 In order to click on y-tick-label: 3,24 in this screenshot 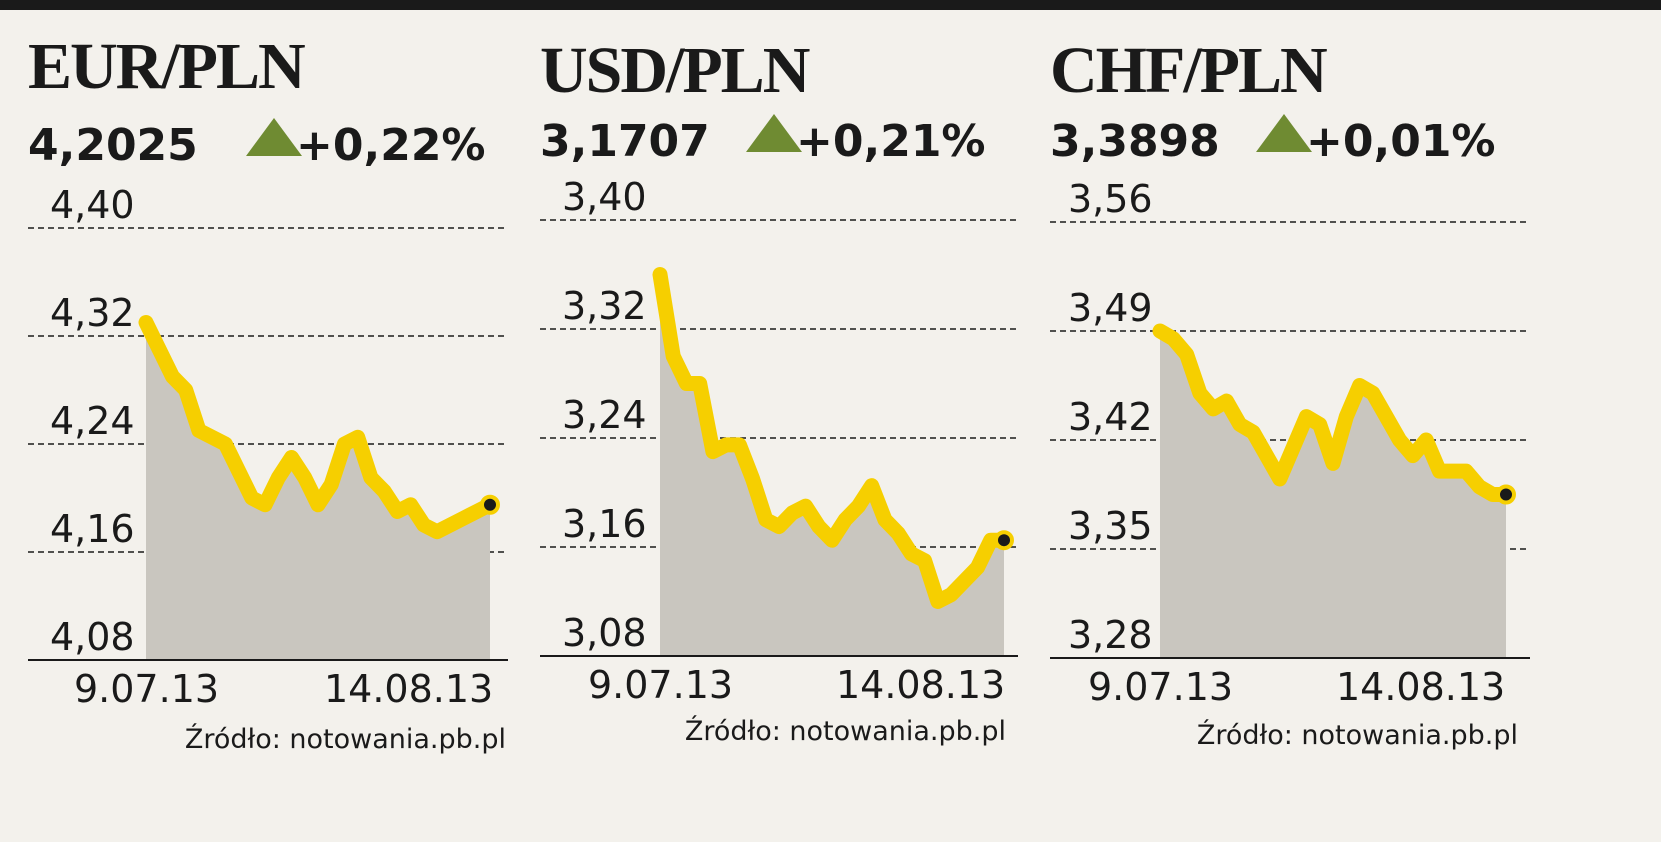, I will do `click(604, 415)`.